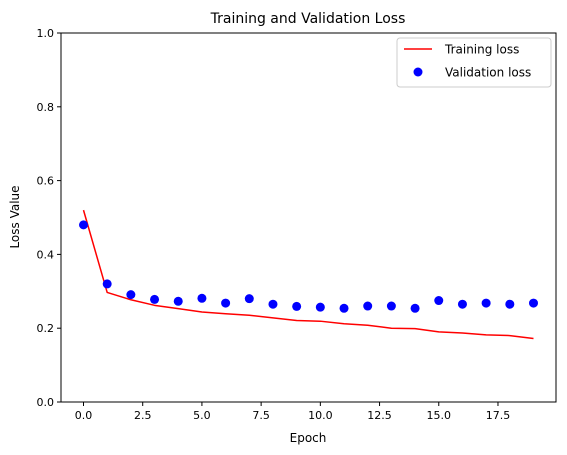 The height and width of the screenshot is (455, 567). Describe the element at coordinates (498, 415) in the screenshot. I see `x-tick-label: 17.5` at that location.